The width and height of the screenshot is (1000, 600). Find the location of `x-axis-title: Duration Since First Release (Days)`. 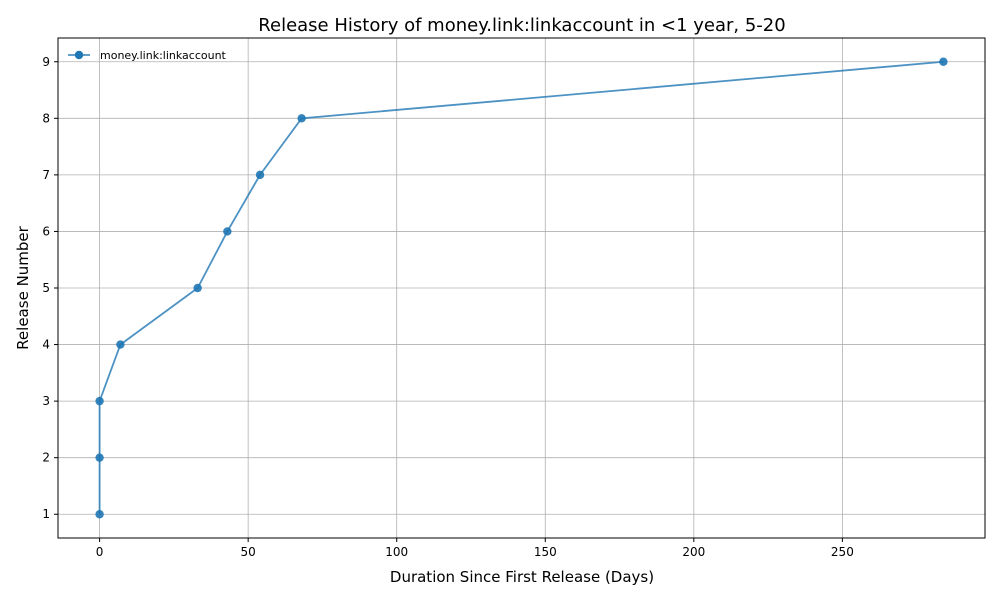

x-axis-title: Duration Since First Release (Days) is located at coordinates (522, 577).